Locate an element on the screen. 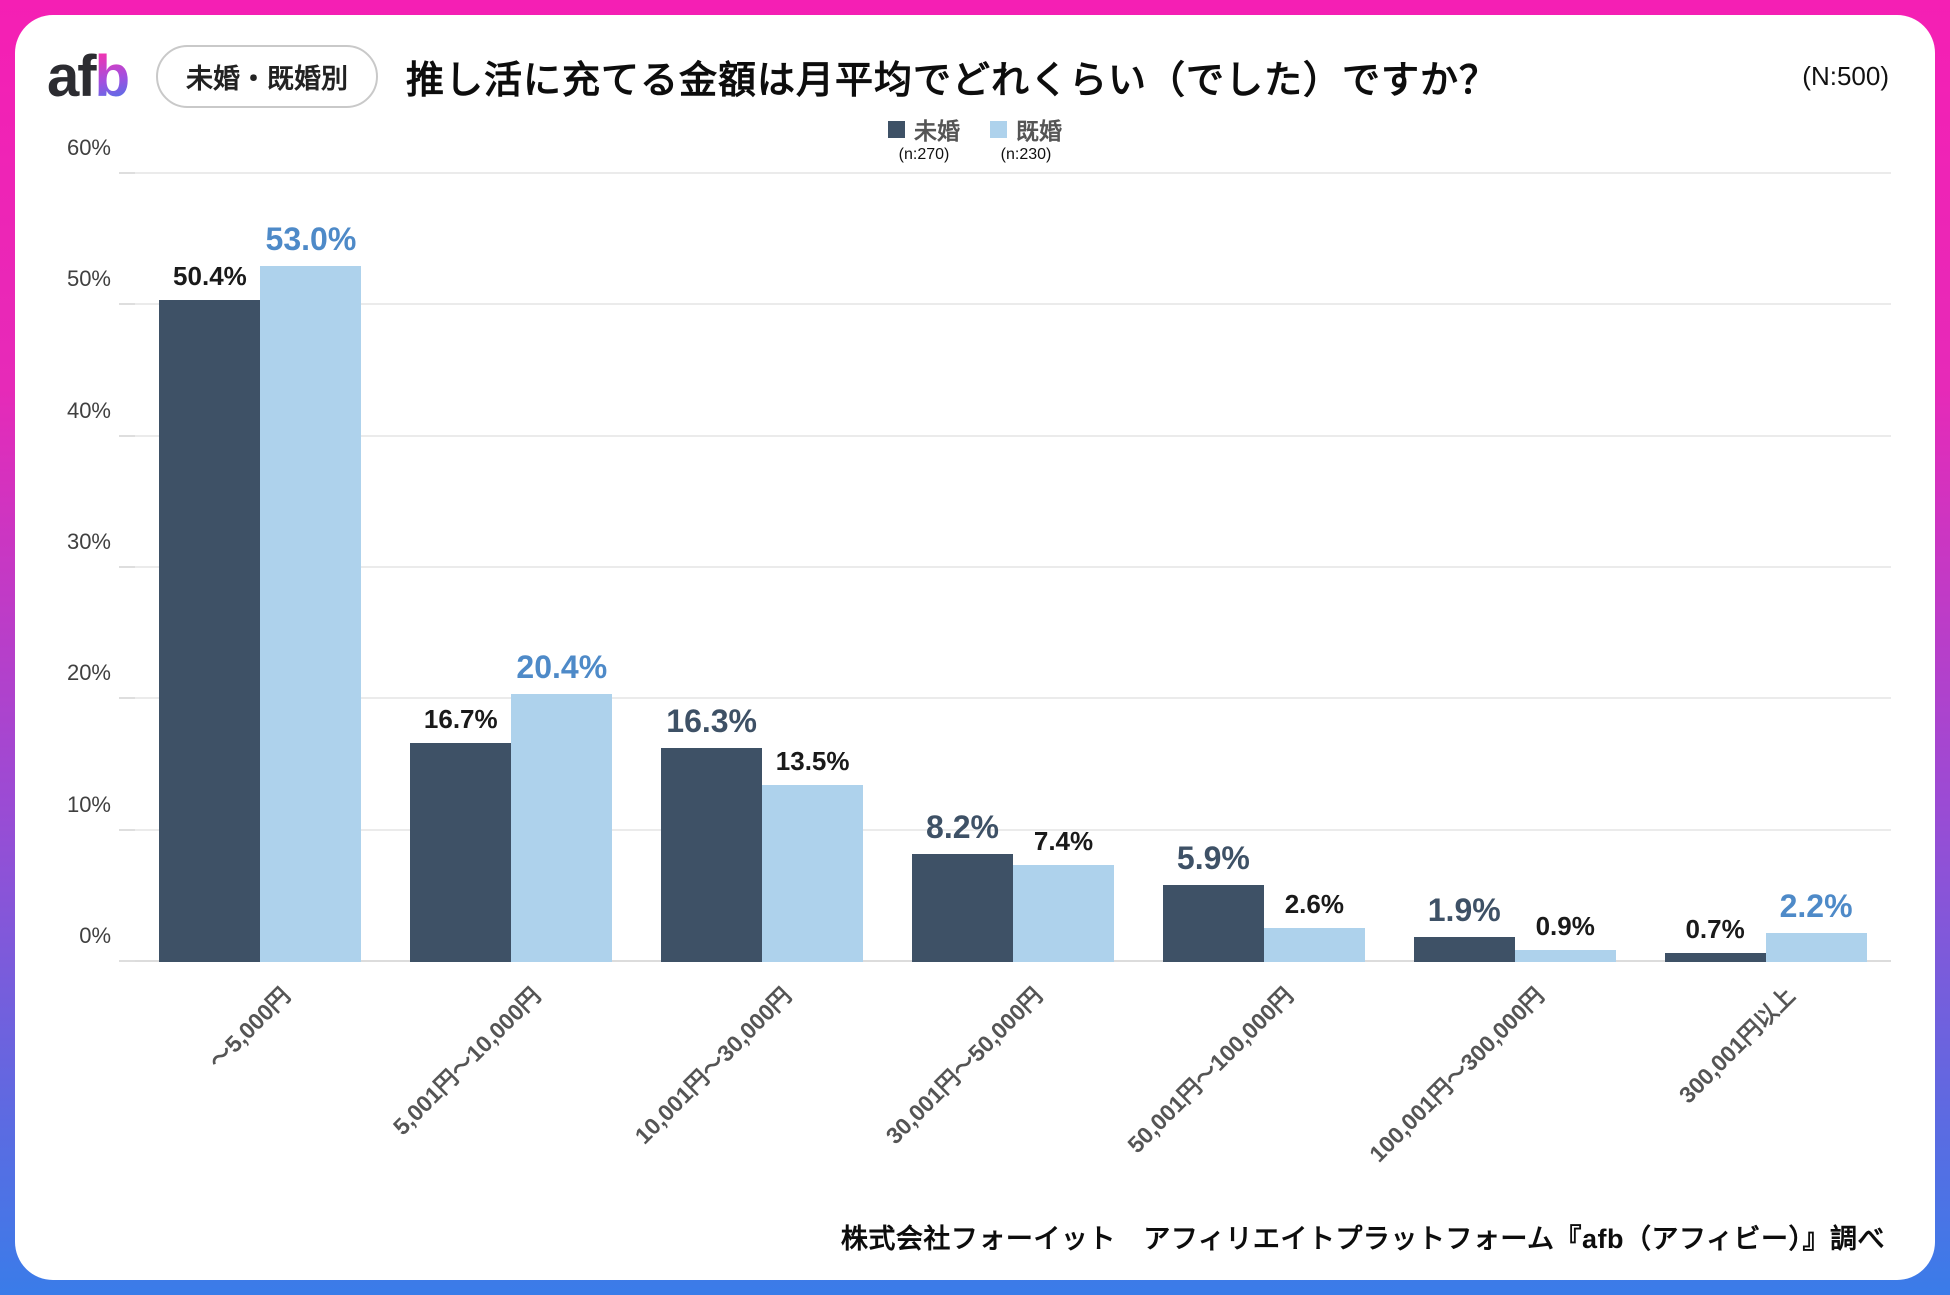 The height and width of the screenshot is (1295, 1950). bar-unmarried: 0.7% is located at coordinates (1715, 938).